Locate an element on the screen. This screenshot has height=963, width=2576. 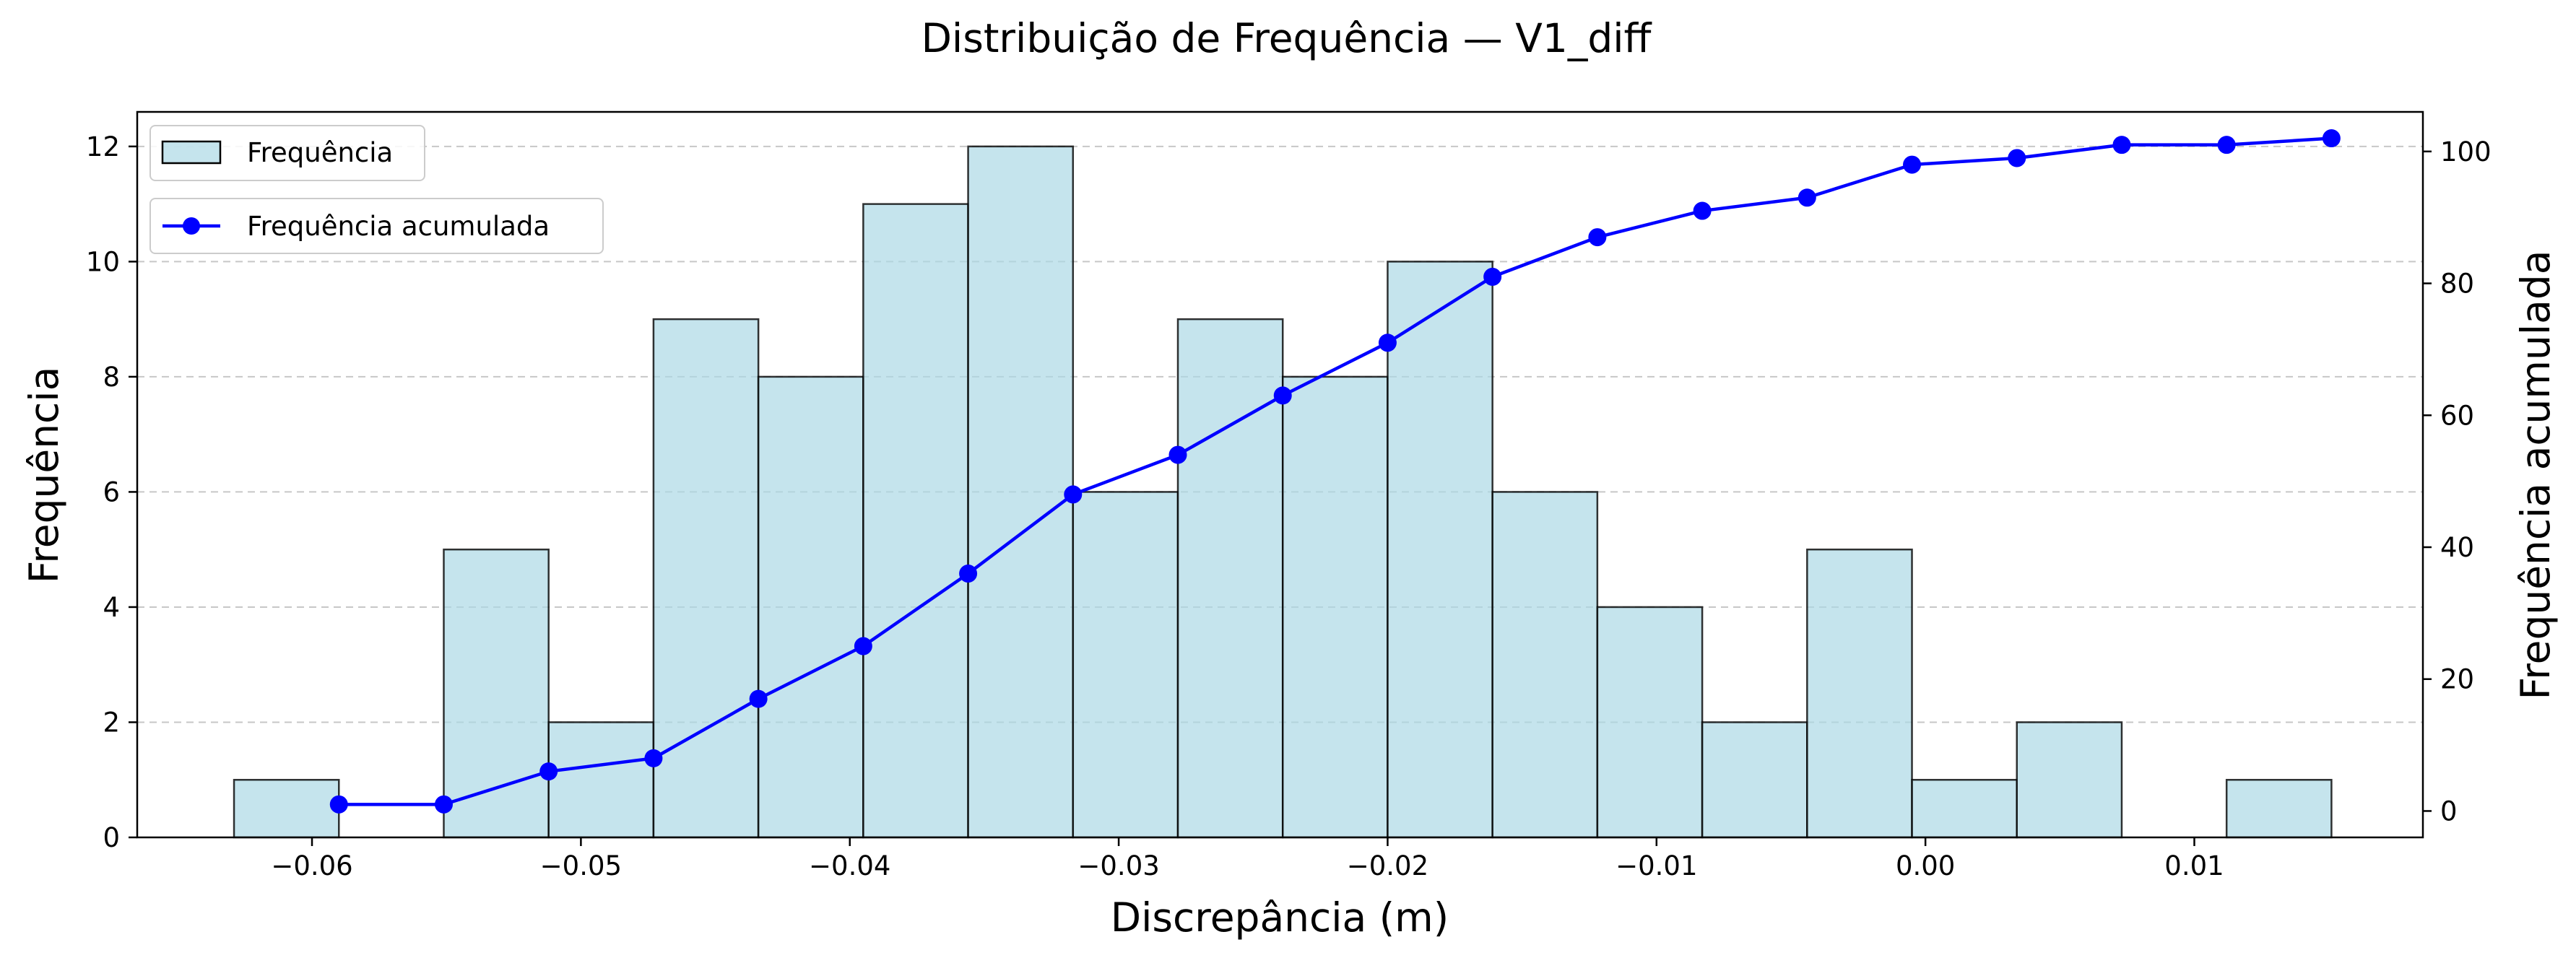
x-tick-label: −0.05 is located at coordinates (581, 865).